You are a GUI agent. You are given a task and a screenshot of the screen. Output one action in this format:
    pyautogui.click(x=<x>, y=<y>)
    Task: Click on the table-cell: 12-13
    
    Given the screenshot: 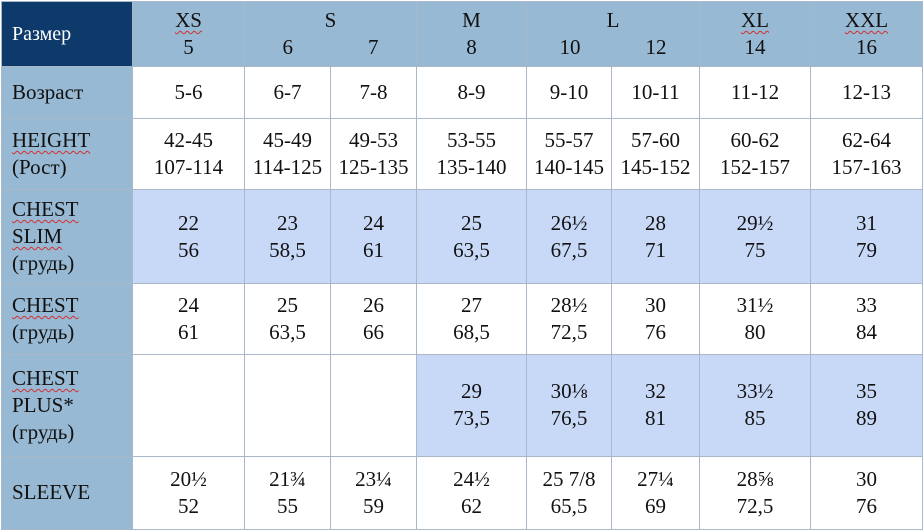 What is the action you would take?
    pyautogui.click(x=866, y=92)
    